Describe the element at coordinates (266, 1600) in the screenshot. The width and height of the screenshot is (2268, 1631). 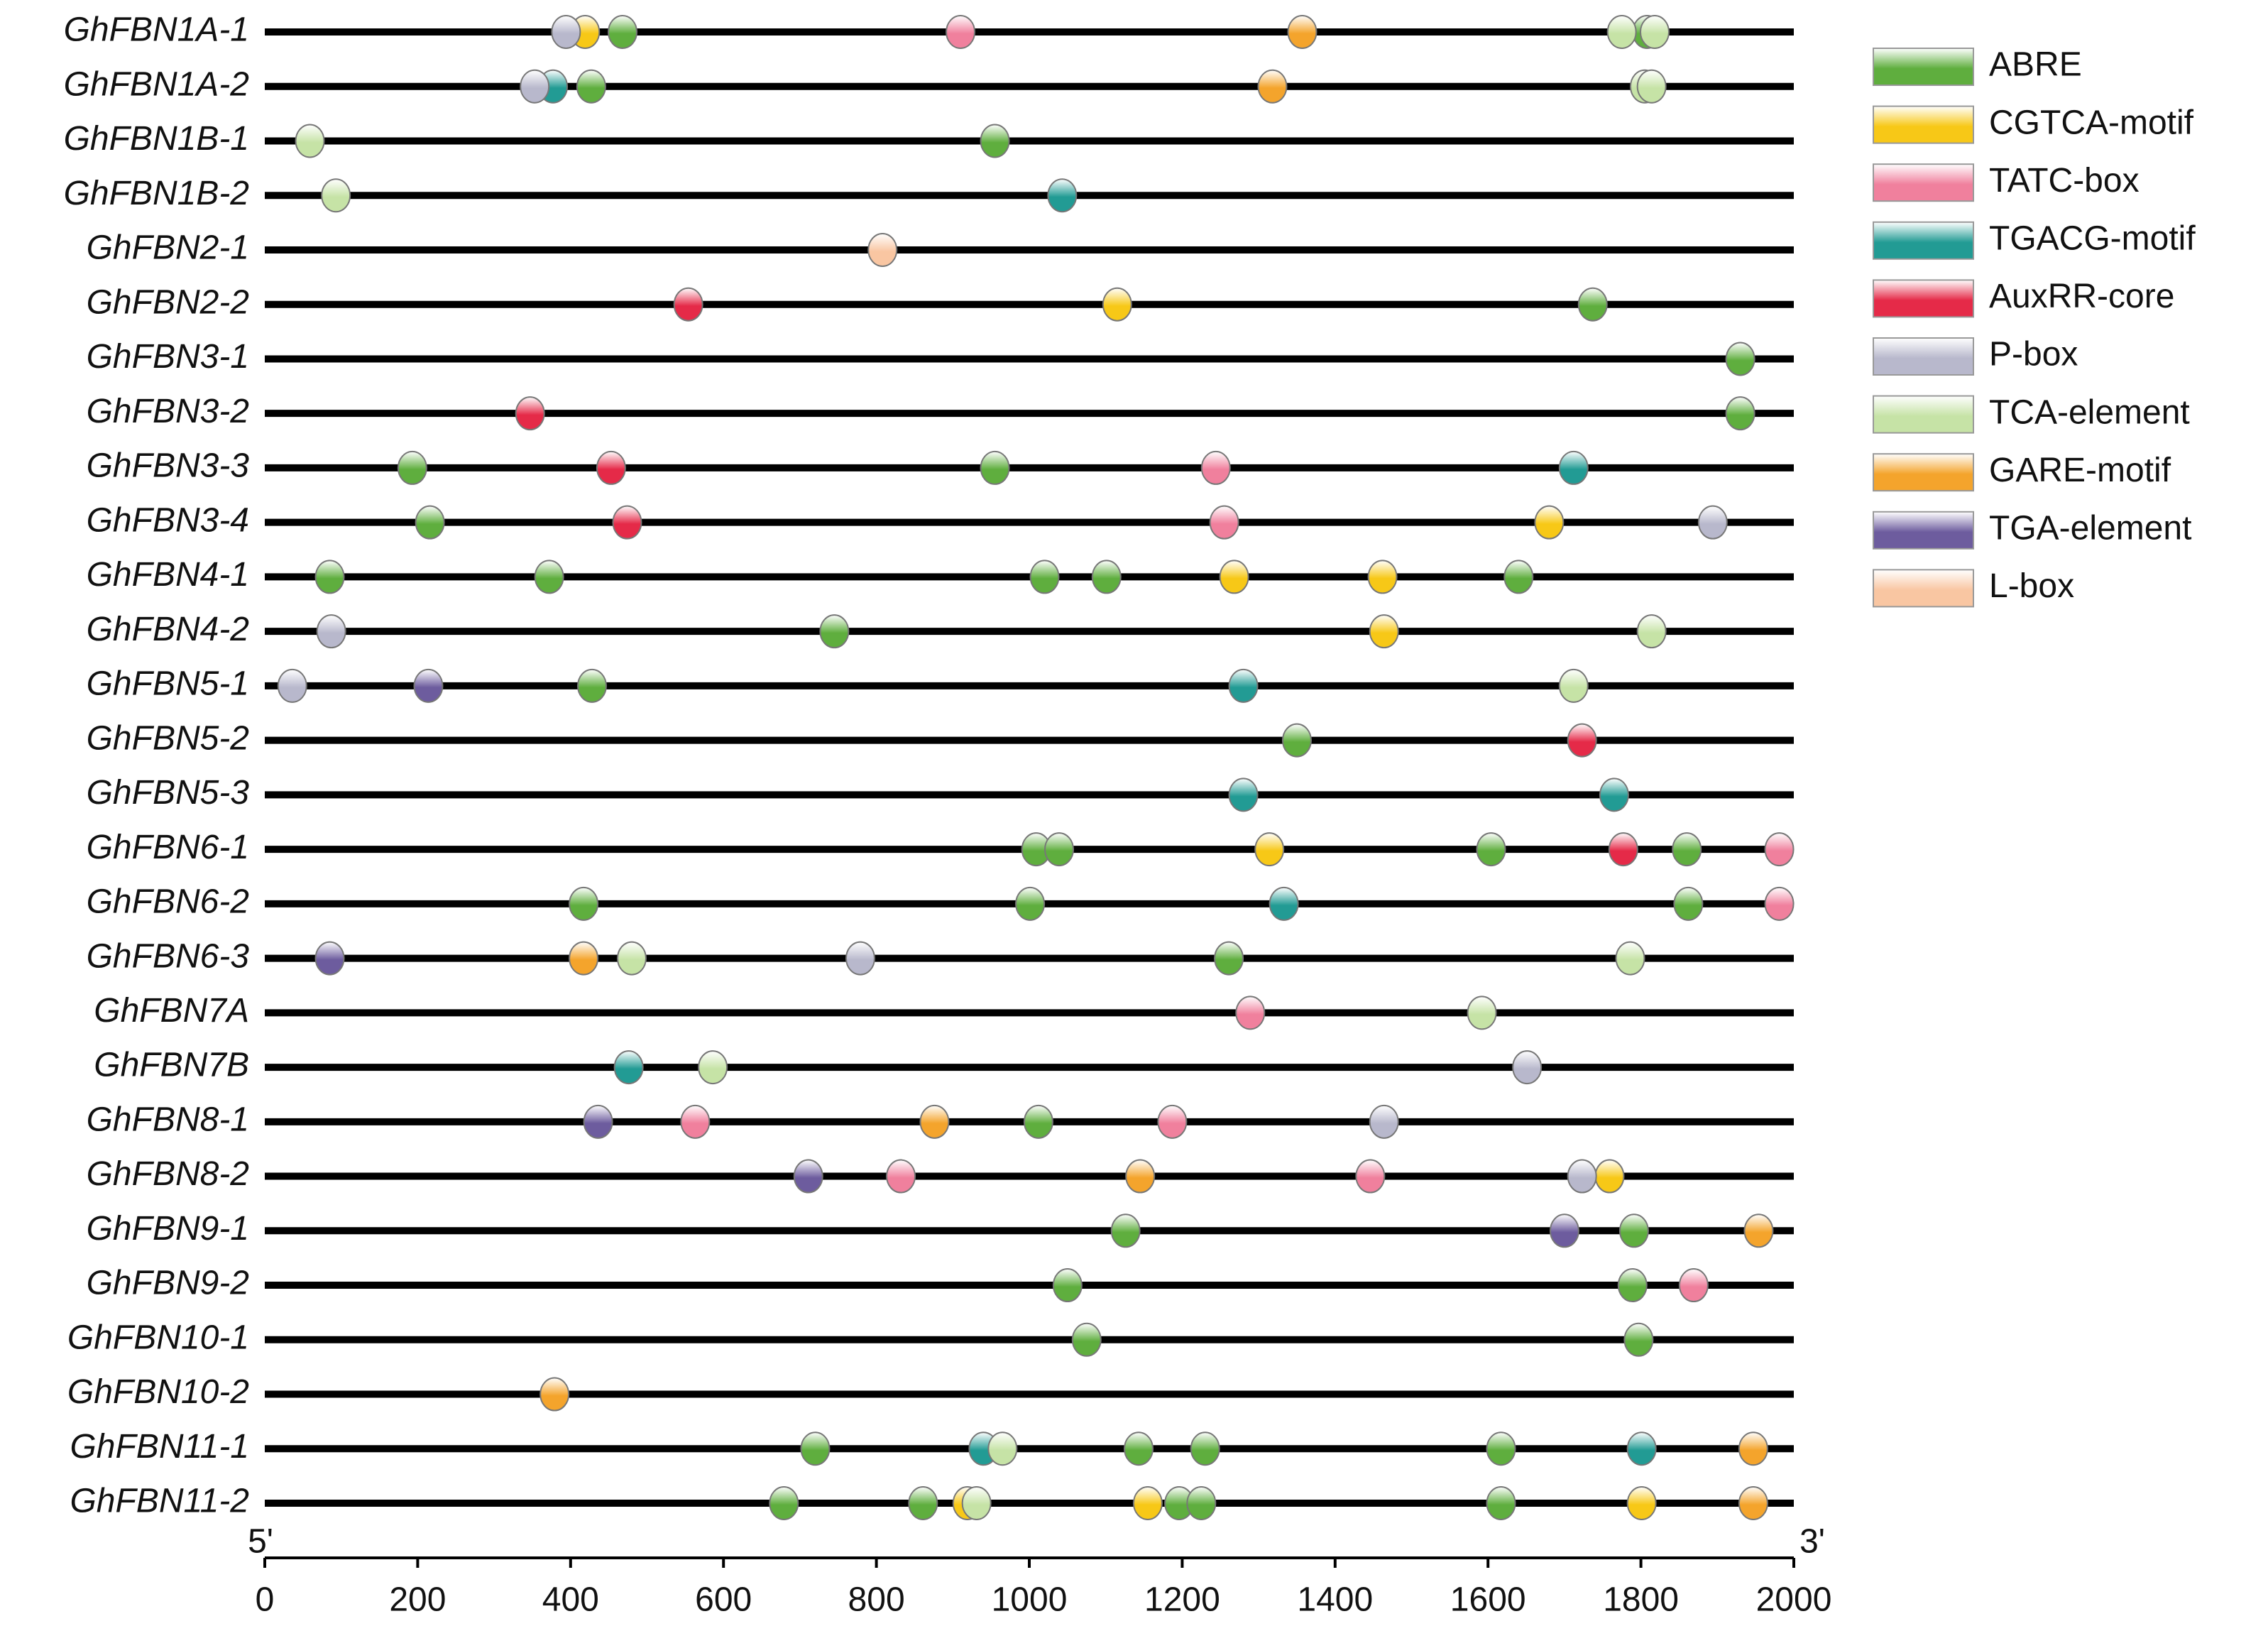
I see `x-tick-label: 0` at that location.